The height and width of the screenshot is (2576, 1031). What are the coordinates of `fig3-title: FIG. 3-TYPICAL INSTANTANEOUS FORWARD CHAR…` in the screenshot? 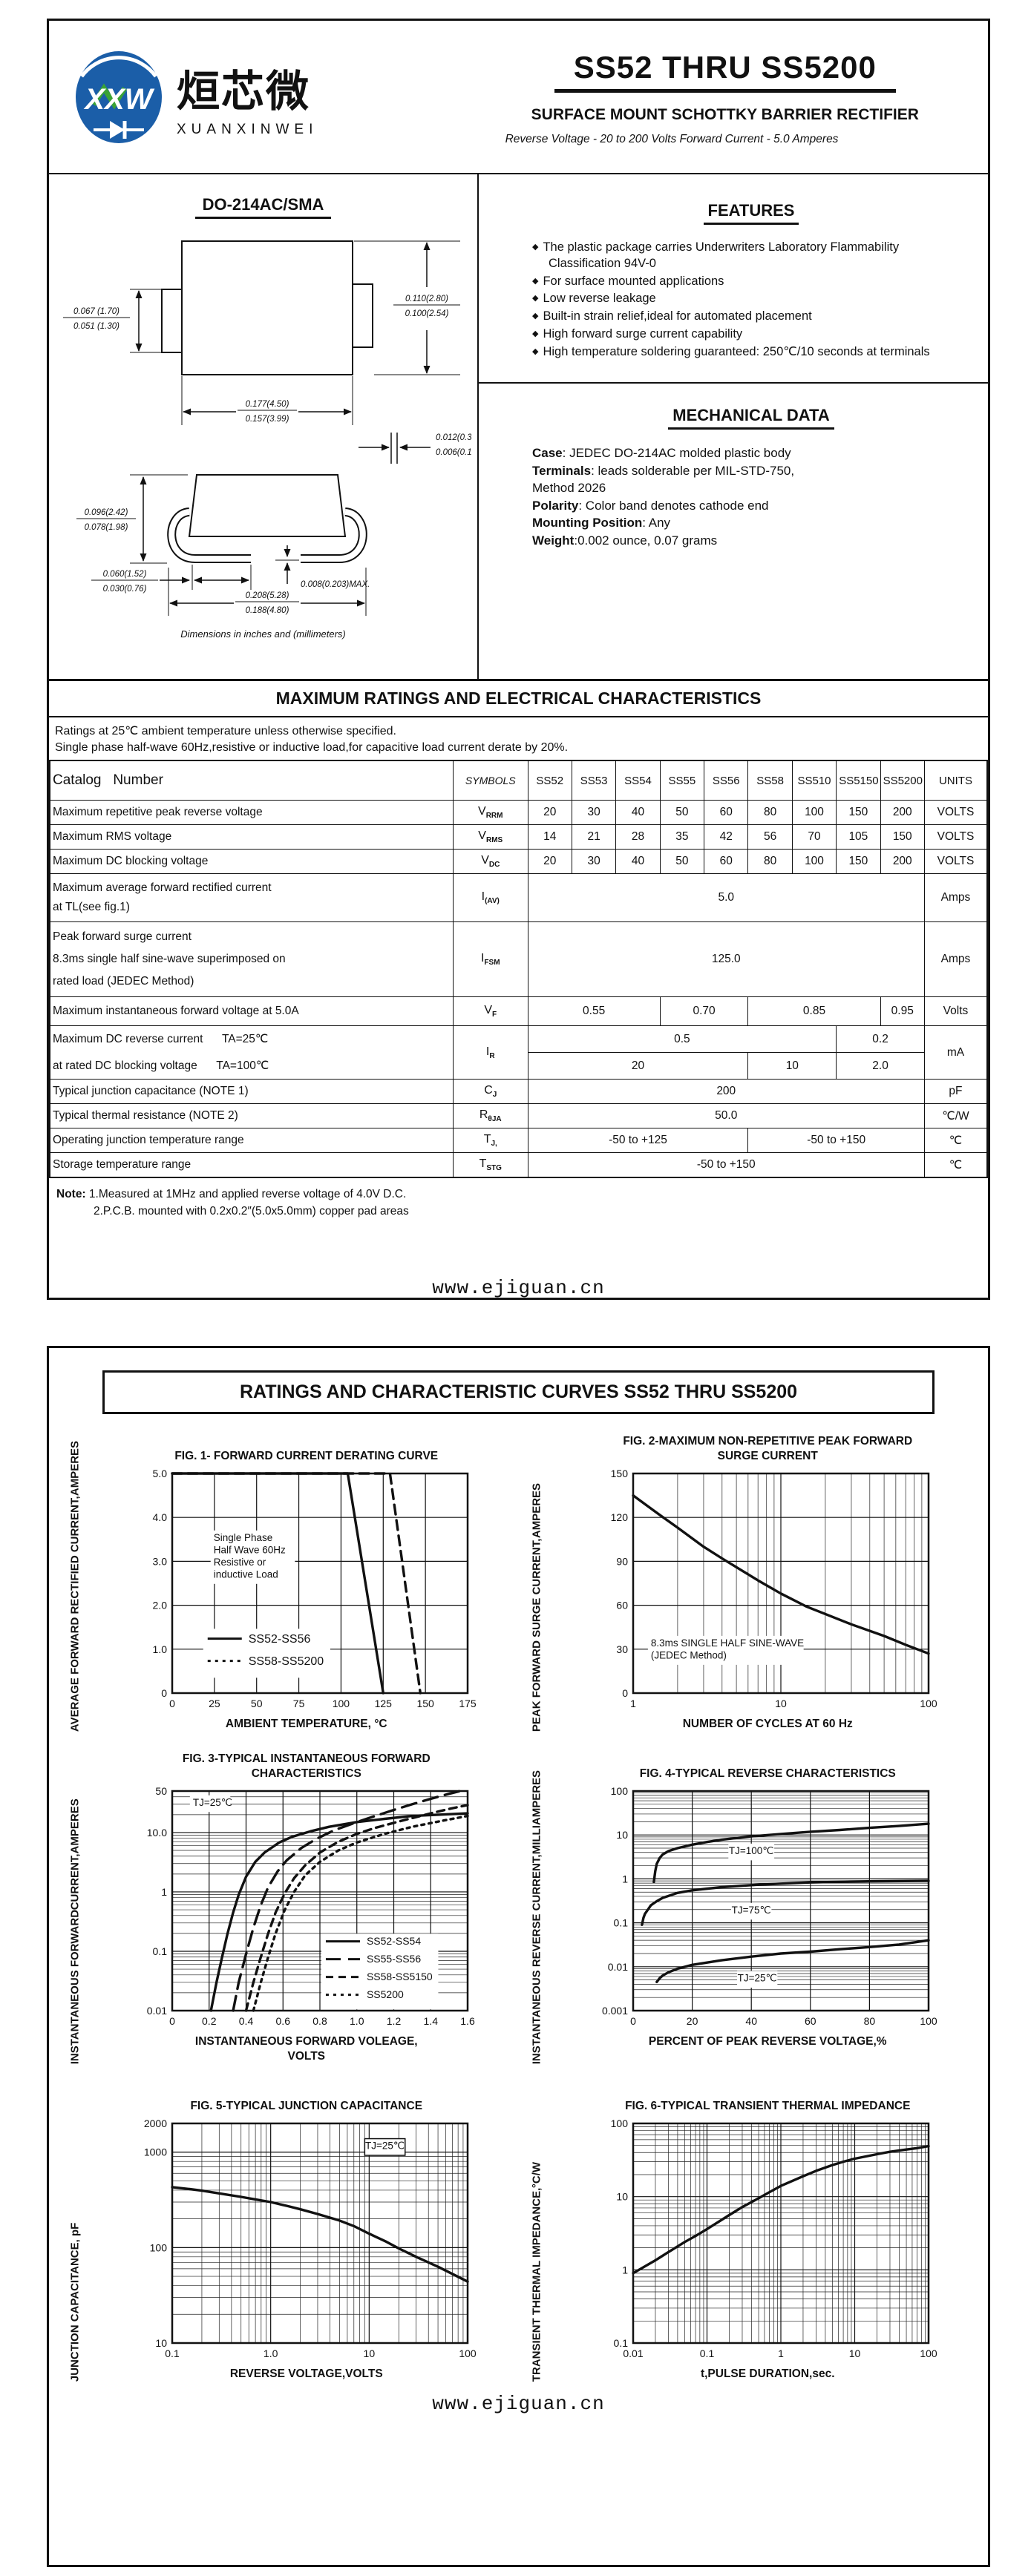 It's located at (306, 1766).